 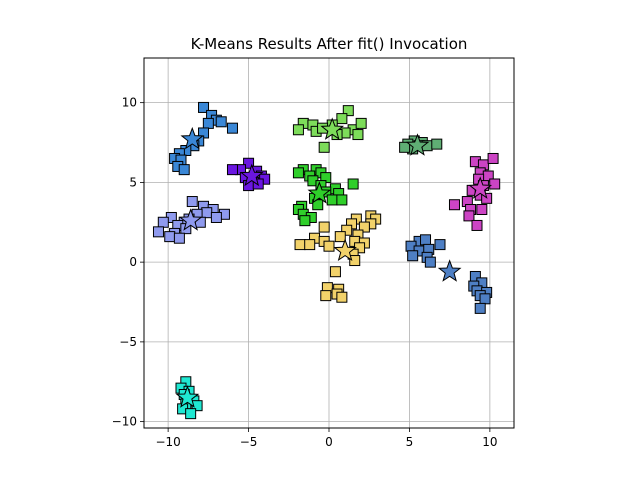 I want to click on y-tick-label: 5, so click(x=133, y=182).